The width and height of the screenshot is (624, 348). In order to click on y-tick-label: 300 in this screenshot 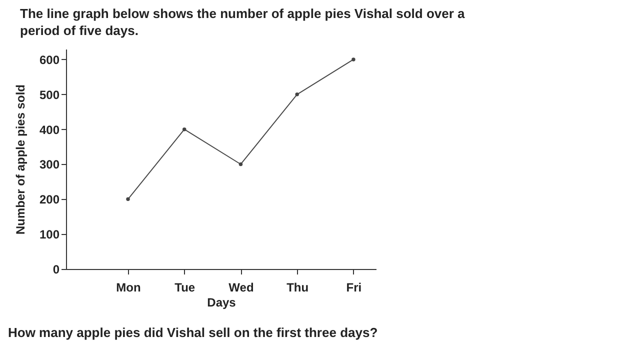, I will do `click(49, 165)`.